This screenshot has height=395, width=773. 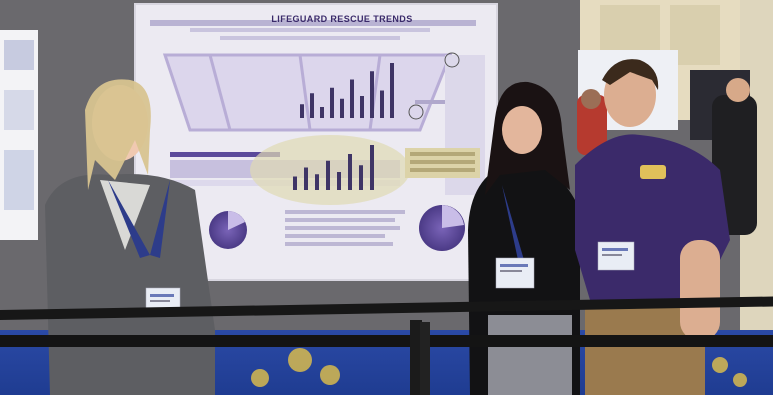 I want to click on background-person-red-shirt, so click(x=592, y=125).